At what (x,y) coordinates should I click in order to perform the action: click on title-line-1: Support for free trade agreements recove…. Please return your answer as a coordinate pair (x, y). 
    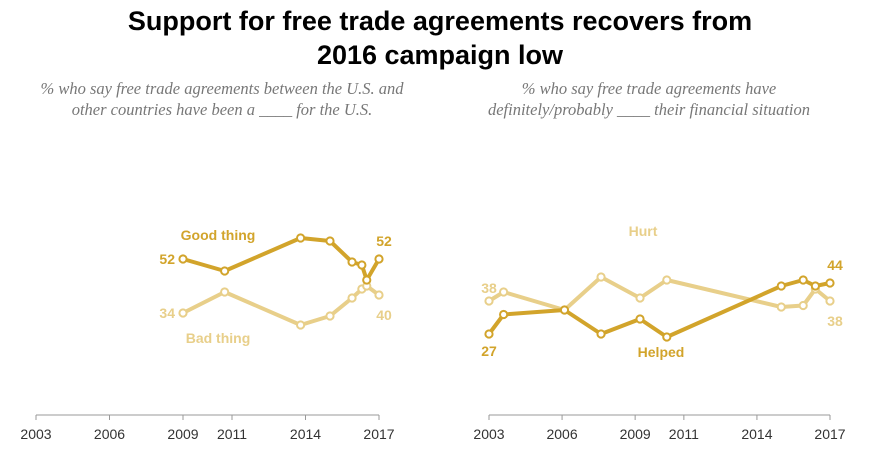
    Looking at the image, I should click on (440, 21).